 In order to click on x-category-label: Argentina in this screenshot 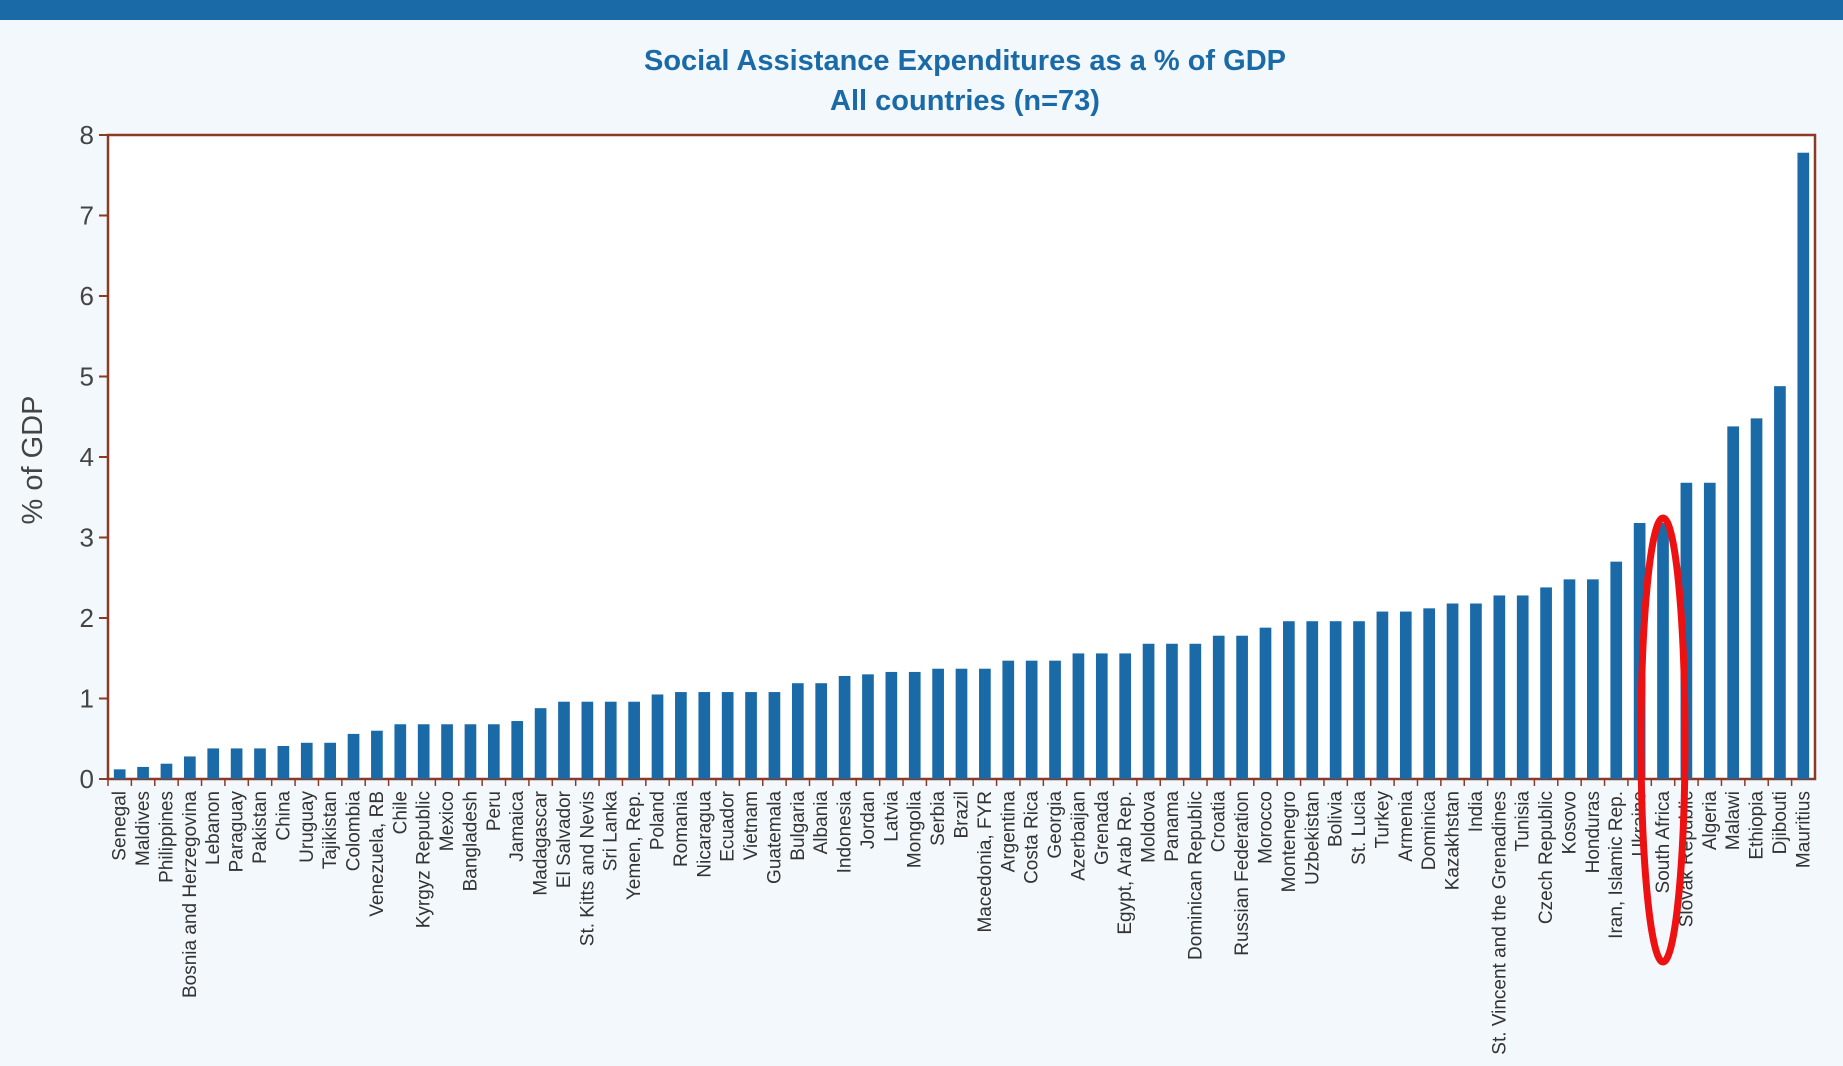, I will do `click(1008, 832)`.